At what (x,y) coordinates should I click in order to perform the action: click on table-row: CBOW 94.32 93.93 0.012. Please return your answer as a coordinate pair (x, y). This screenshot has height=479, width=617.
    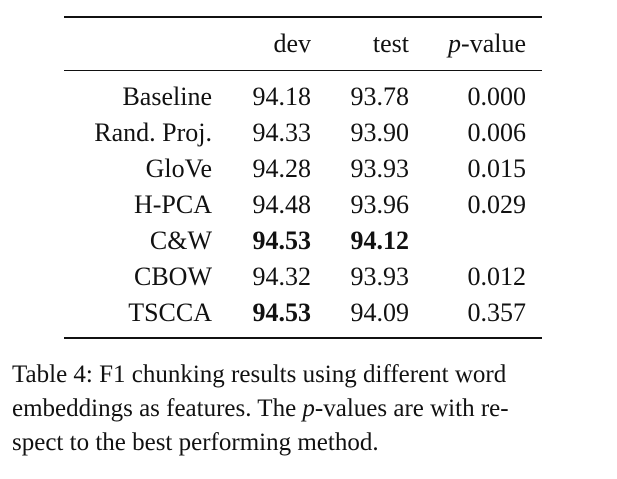
    Looking at the image, I should click on (303, 277).